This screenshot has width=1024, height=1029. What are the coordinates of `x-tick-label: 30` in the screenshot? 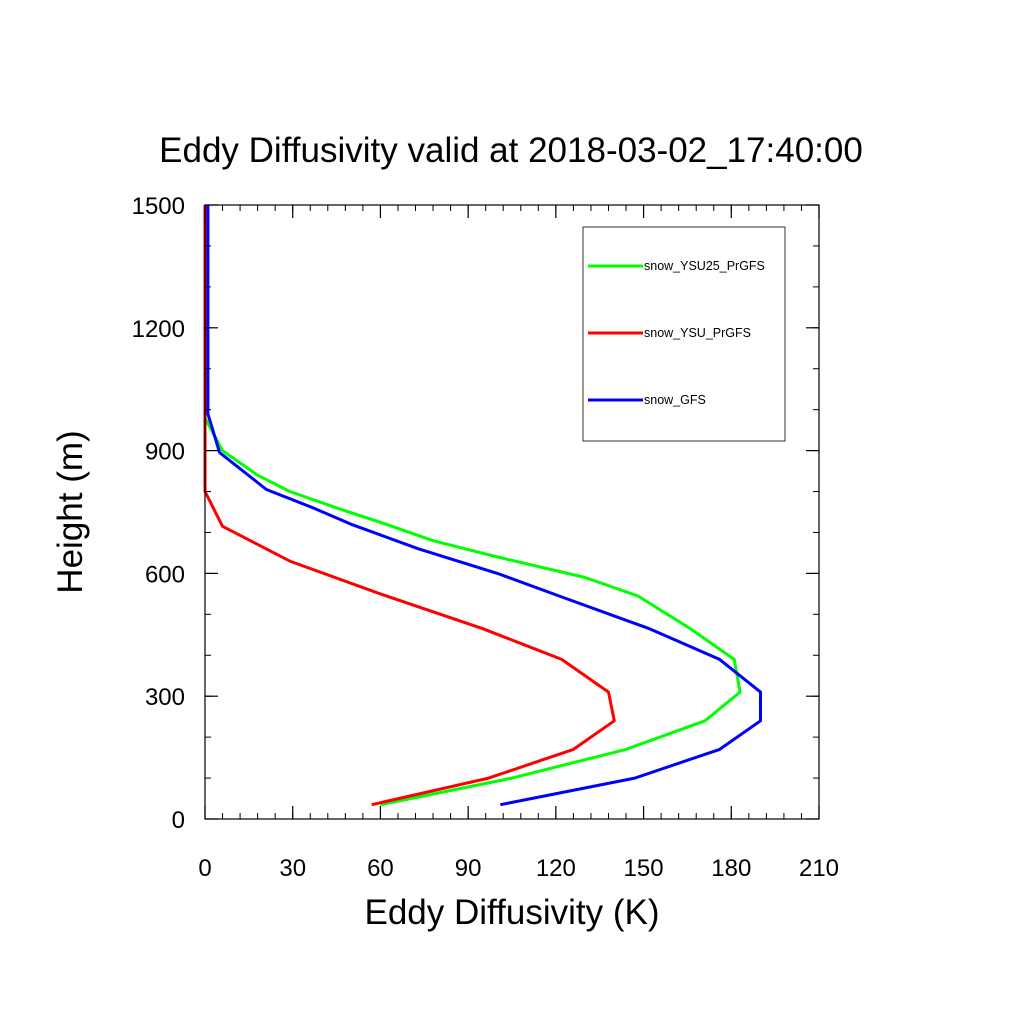 It's located at (292, 868).